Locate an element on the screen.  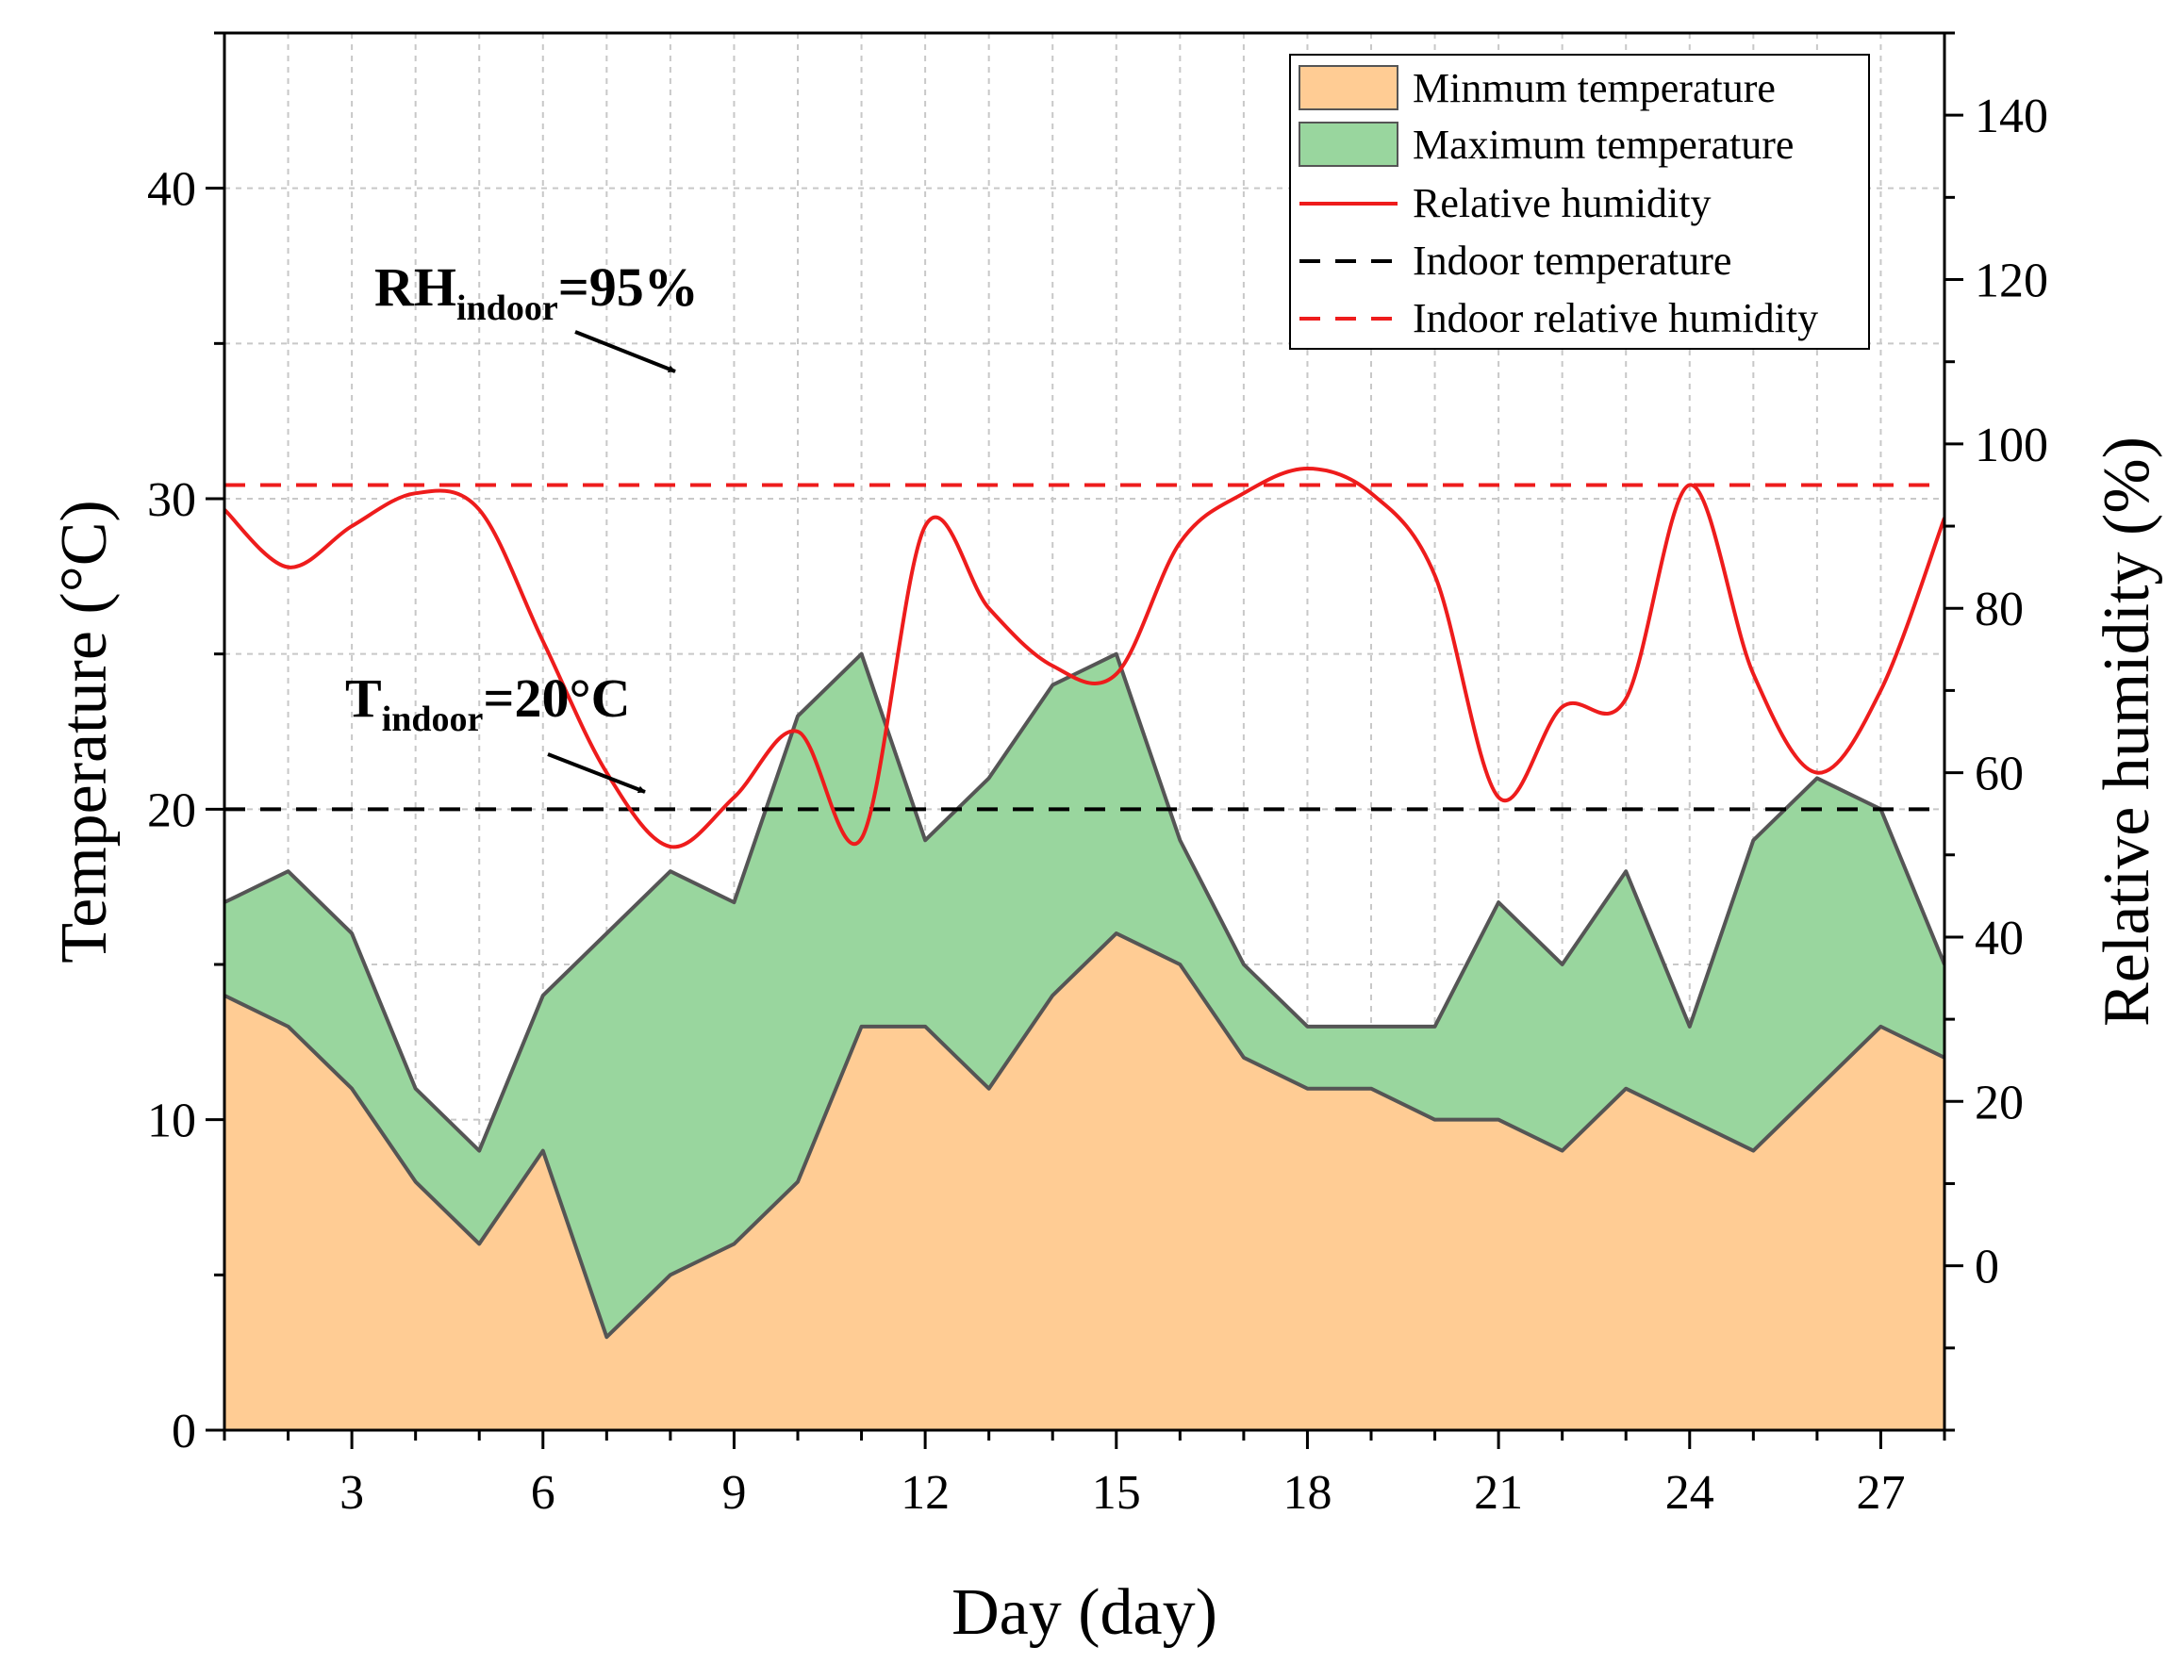
y2-tick-label: 0 is located at coordinates (1987, 1267).